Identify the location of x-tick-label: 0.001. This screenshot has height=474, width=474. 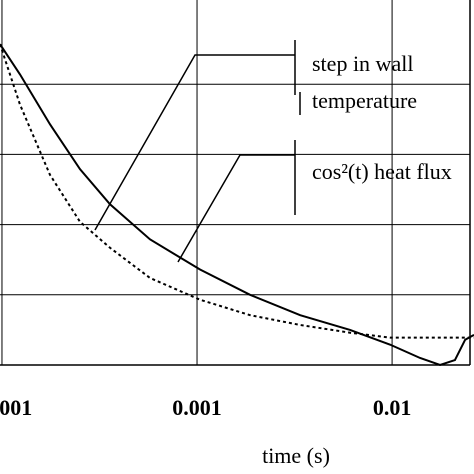
(197, 407).